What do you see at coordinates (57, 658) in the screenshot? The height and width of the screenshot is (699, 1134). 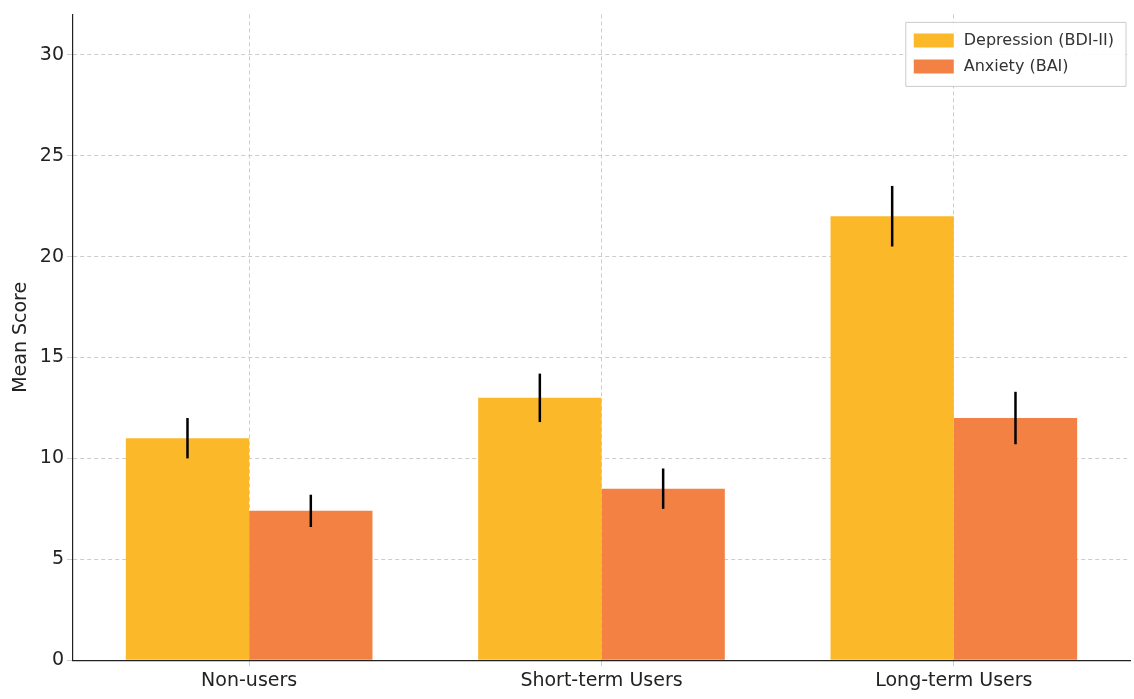 I see `y-tick-label: 0` at bounding box center [57, 658].